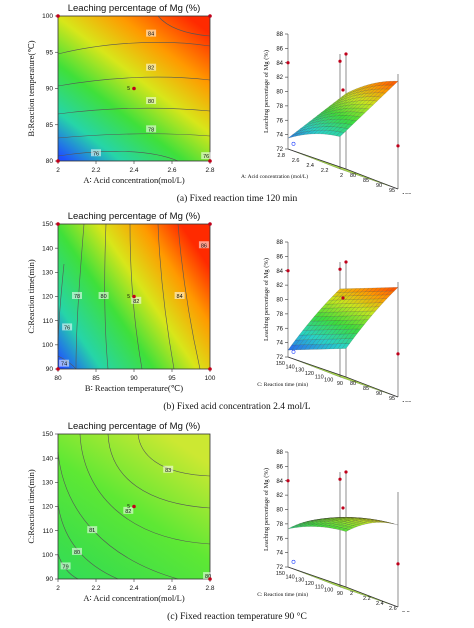 This screenshot has height=628, width=474. I want to click on y-axis-label: B:Reaction temperature(℃), so click(31, 88).